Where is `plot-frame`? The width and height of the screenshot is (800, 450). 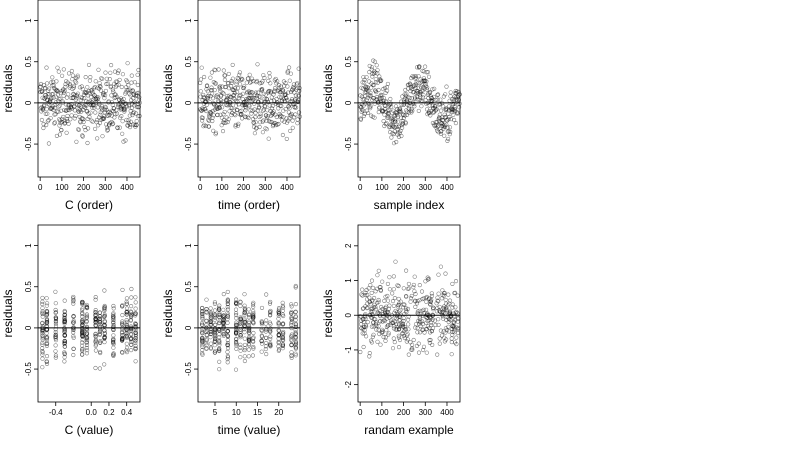 plot-frame is located at coordinates (409, 89).